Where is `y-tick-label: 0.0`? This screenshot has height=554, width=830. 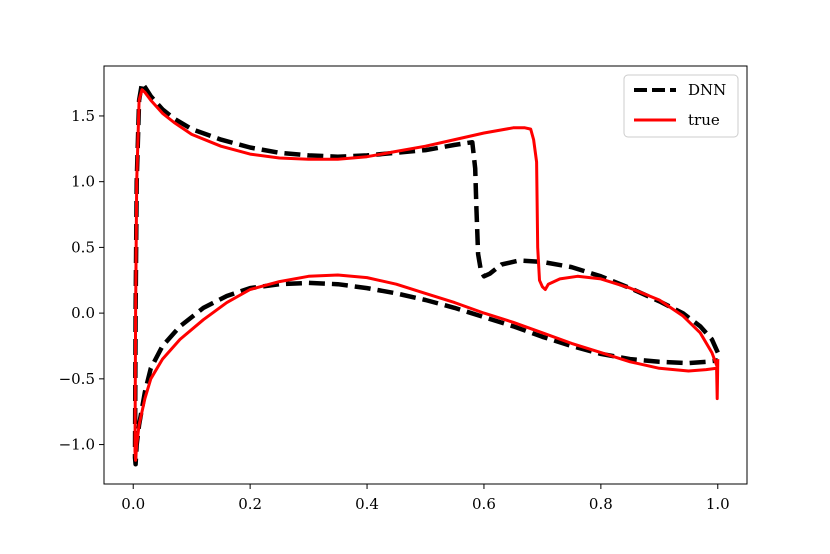
y-tick-label: 0.0 is located at coordinates (83, 313).